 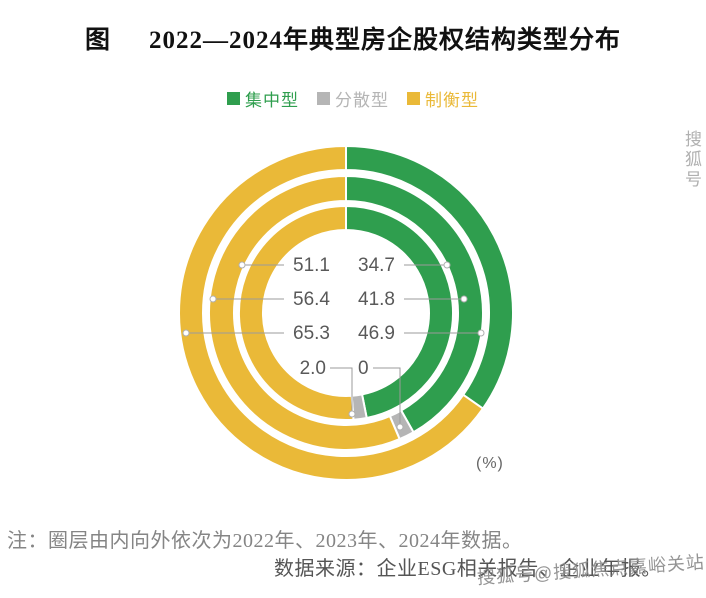 I want to click on legend-item-balanced: 制衡型, so click(x=443, y=98).